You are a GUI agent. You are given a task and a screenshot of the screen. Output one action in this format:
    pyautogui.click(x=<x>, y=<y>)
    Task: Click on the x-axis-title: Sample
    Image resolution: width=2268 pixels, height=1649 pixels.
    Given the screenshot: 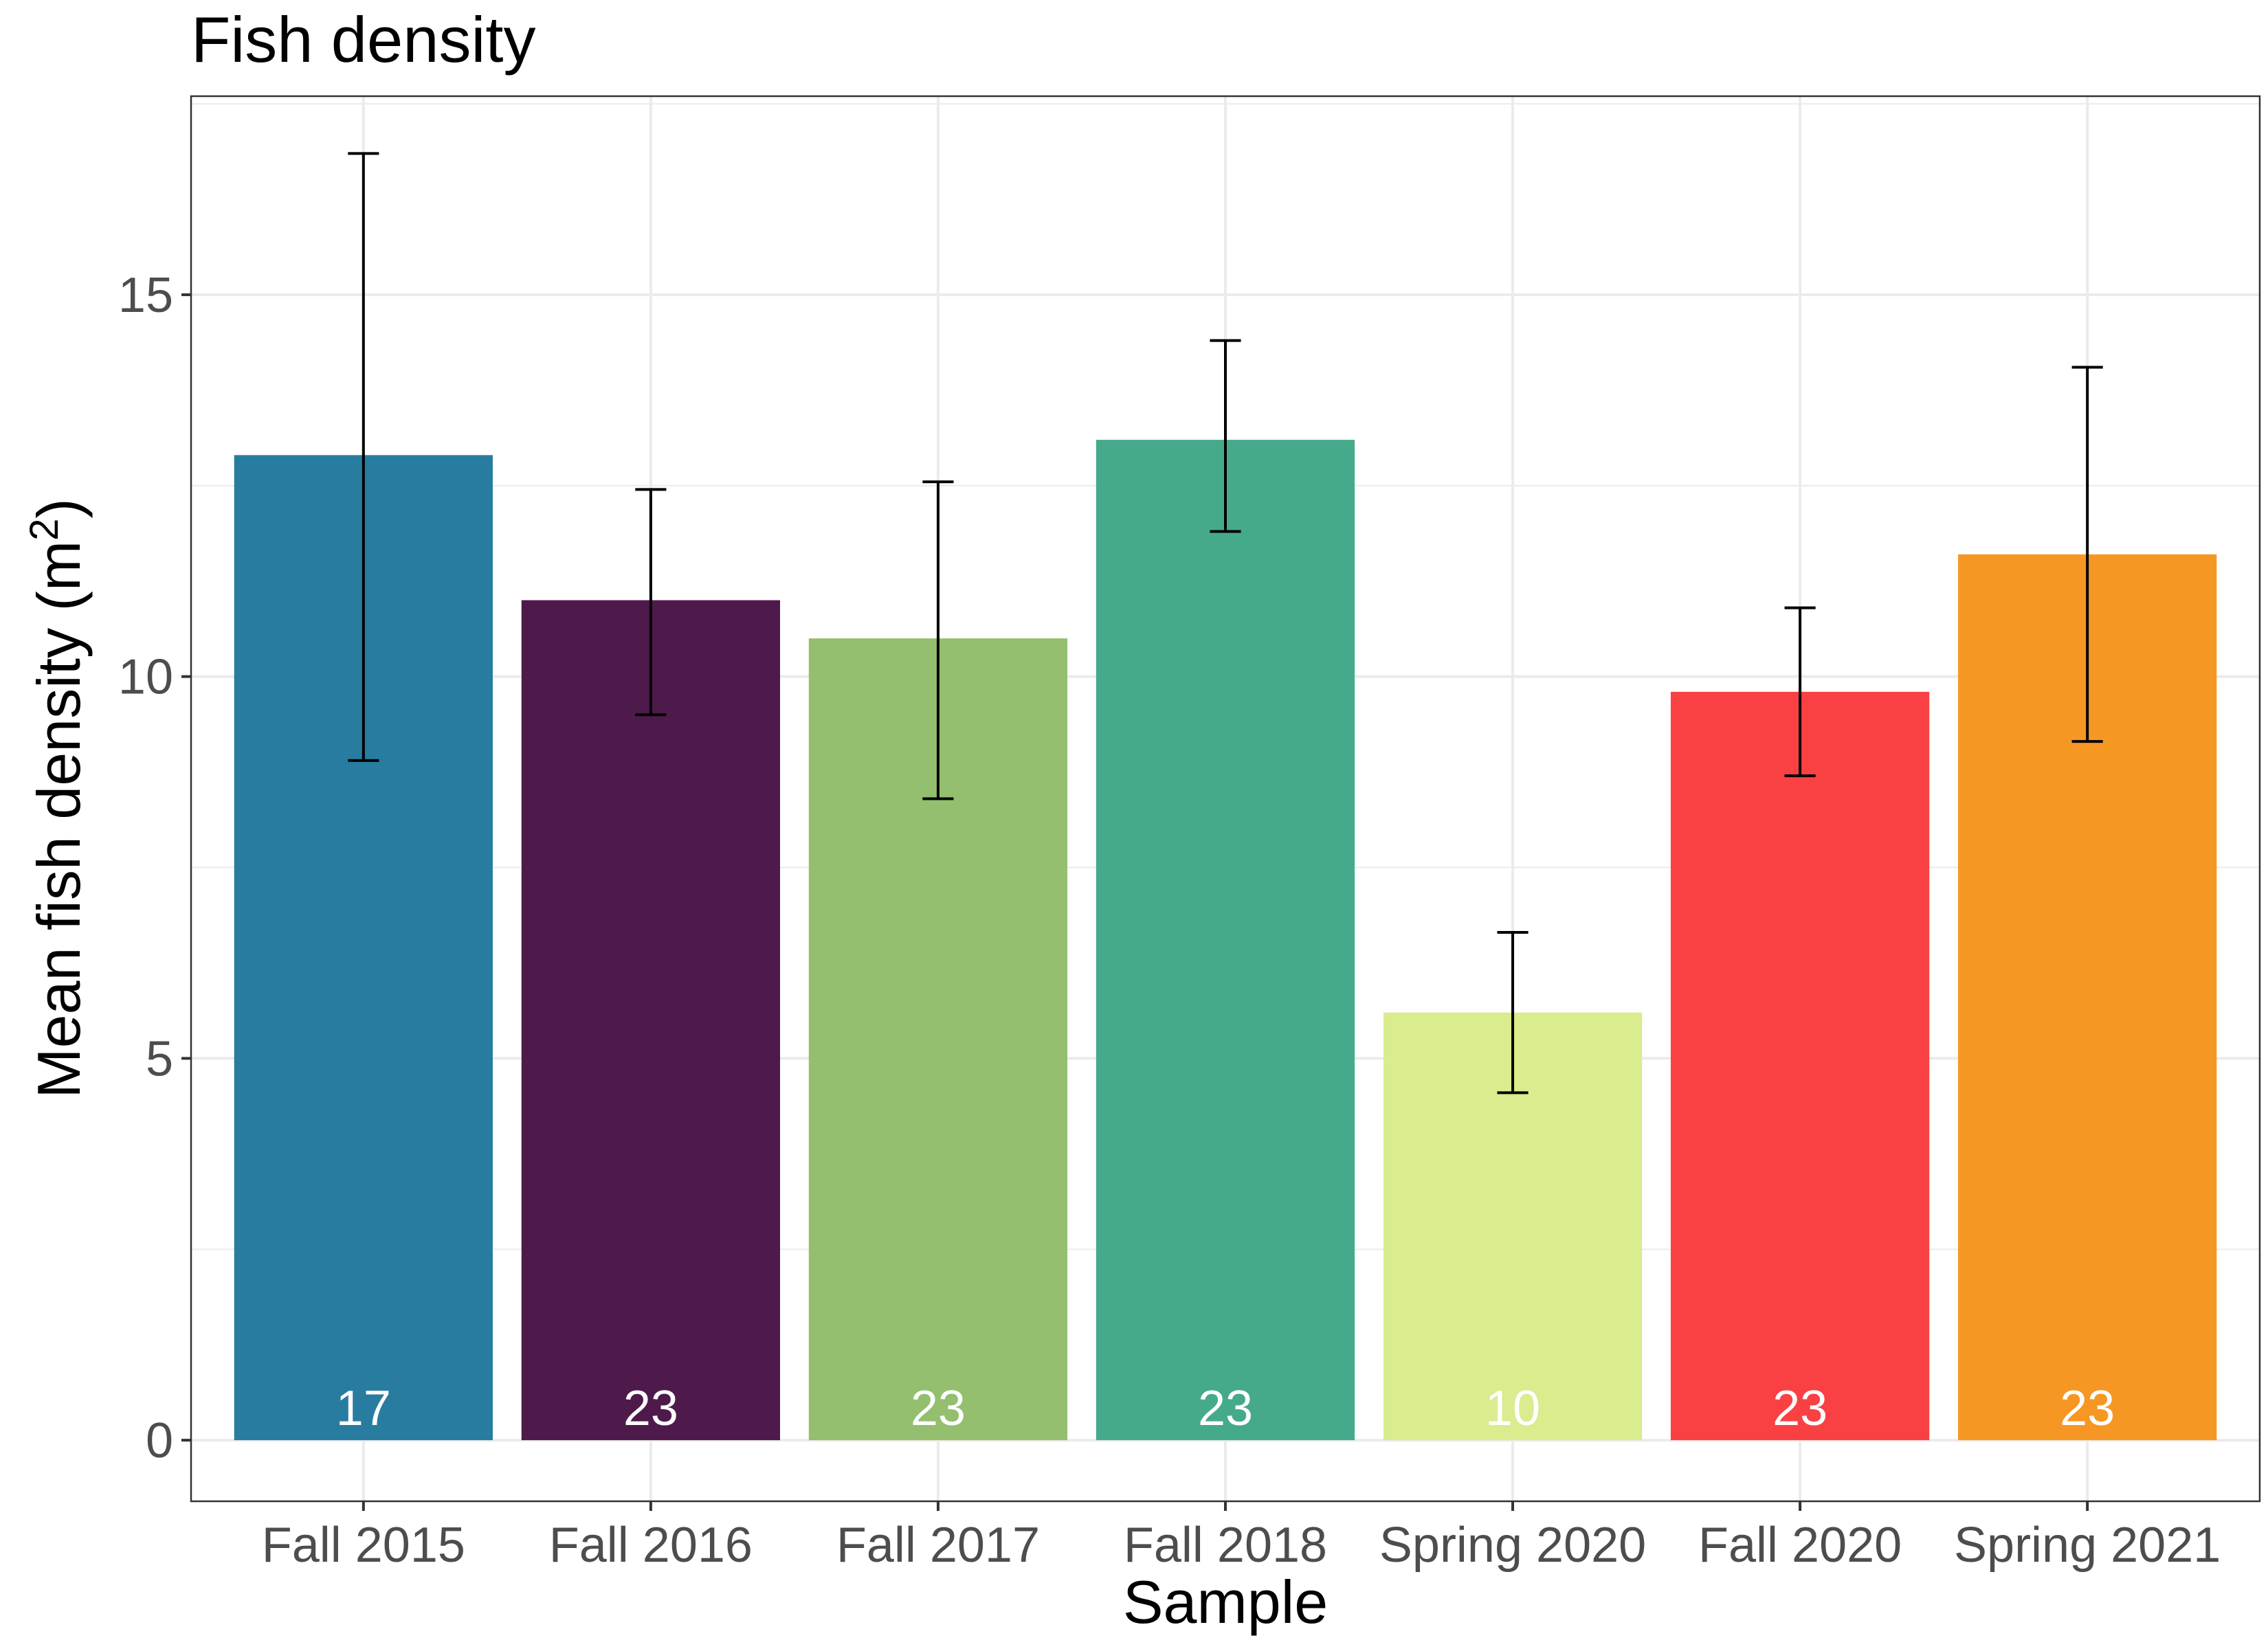 What is the action you would take?
    pyautogui.click(x=1225, y=1602)
    